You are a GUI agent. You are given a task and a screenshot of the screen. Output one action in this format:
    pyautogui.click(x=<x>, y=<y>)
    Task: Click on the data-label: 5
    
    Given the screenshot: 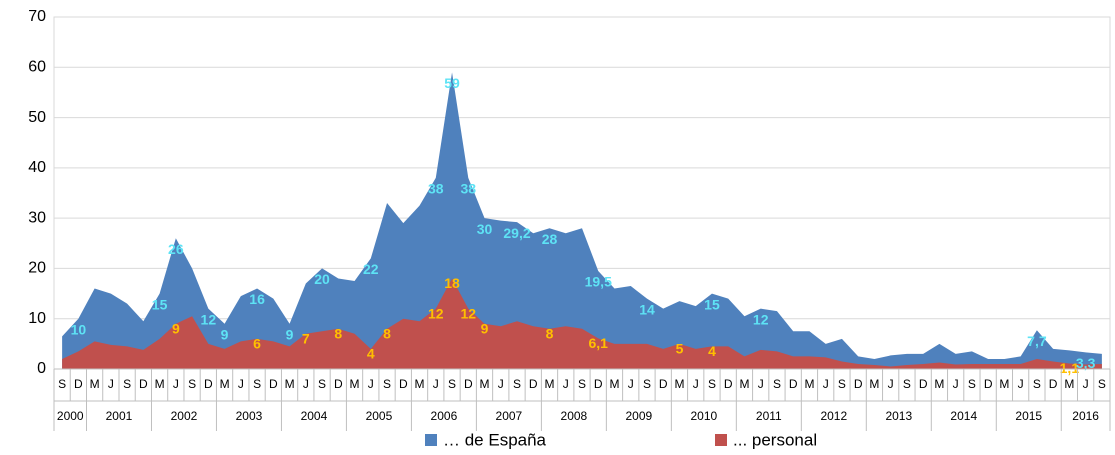 What is the action you would take?
    pyautogui.click(x=680, y=349)
    